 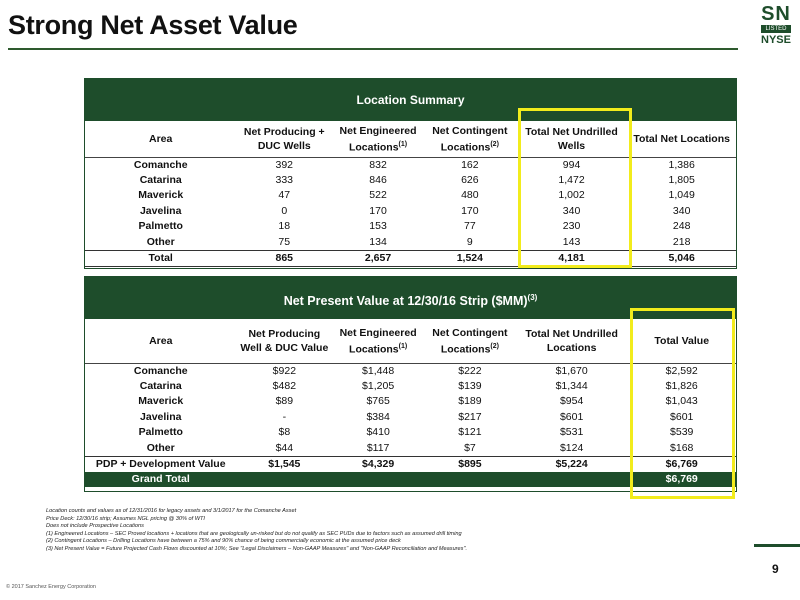 I want to click on cell-contingent: 170, so click(x=470, y=210).